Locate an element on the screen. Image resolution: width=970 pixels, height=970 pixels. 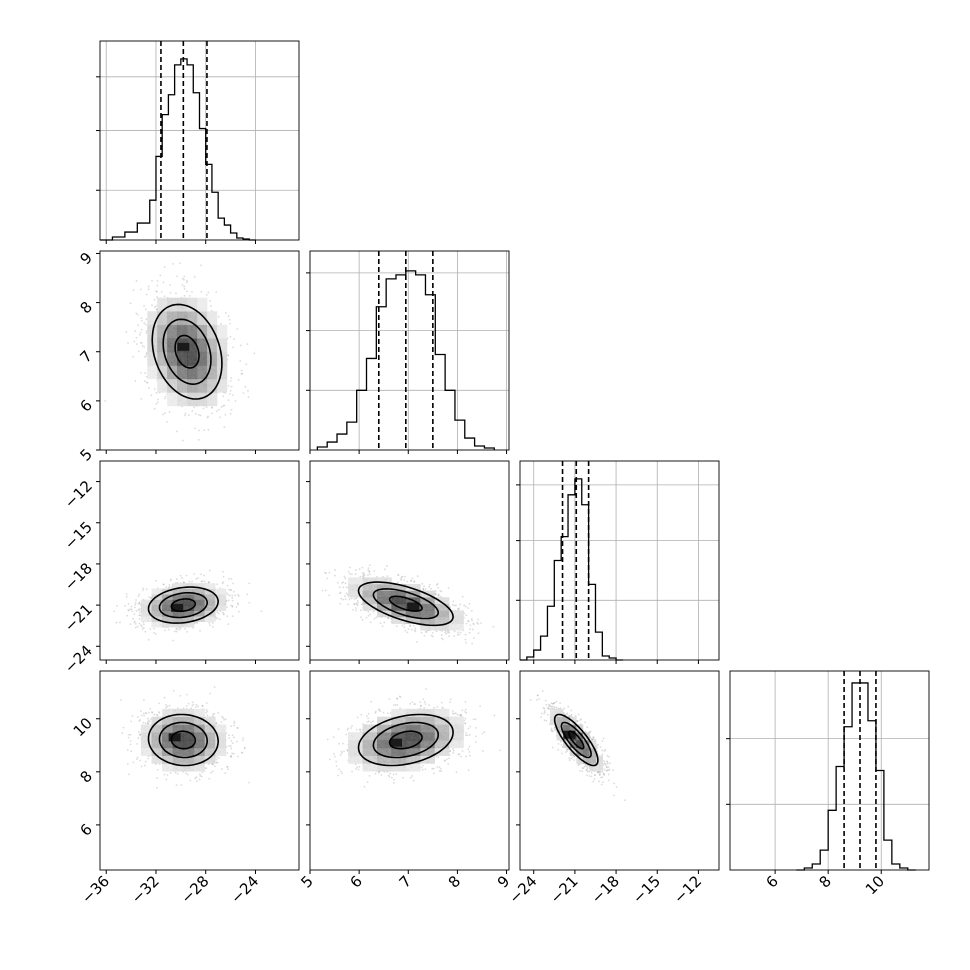
contour-line is located at coordinates (187, 351).